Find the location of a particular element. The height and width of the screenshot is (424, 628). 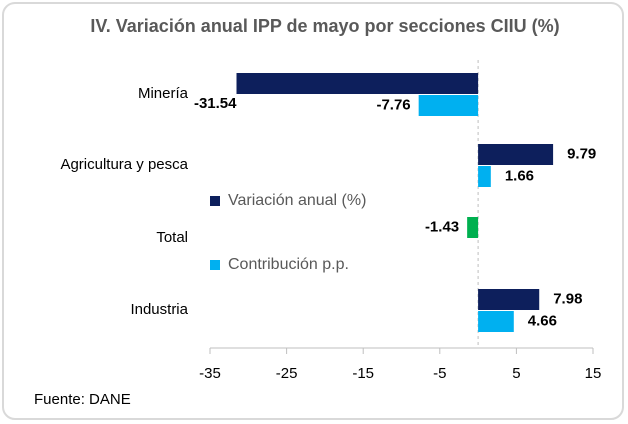

value-label: -31.54 is located at coordinates (215, 103).